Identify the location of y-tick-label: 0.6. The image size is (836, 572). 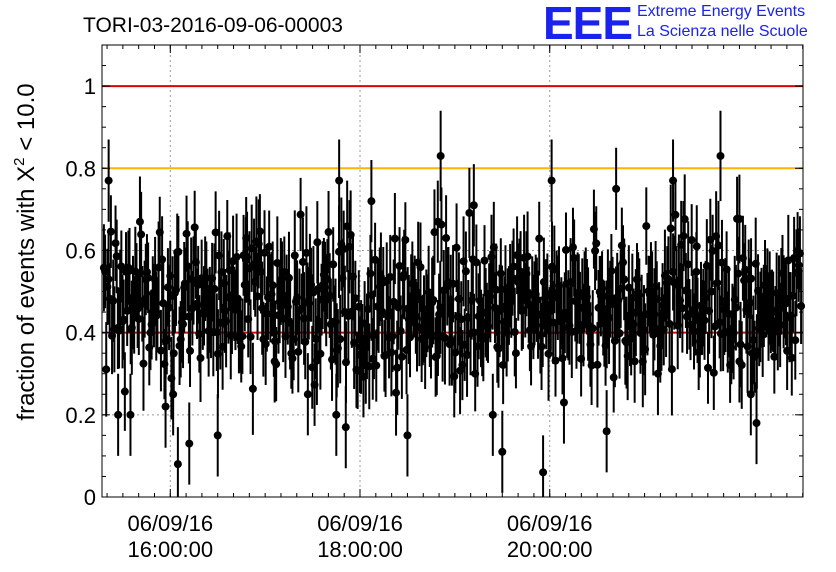
(80, 250).